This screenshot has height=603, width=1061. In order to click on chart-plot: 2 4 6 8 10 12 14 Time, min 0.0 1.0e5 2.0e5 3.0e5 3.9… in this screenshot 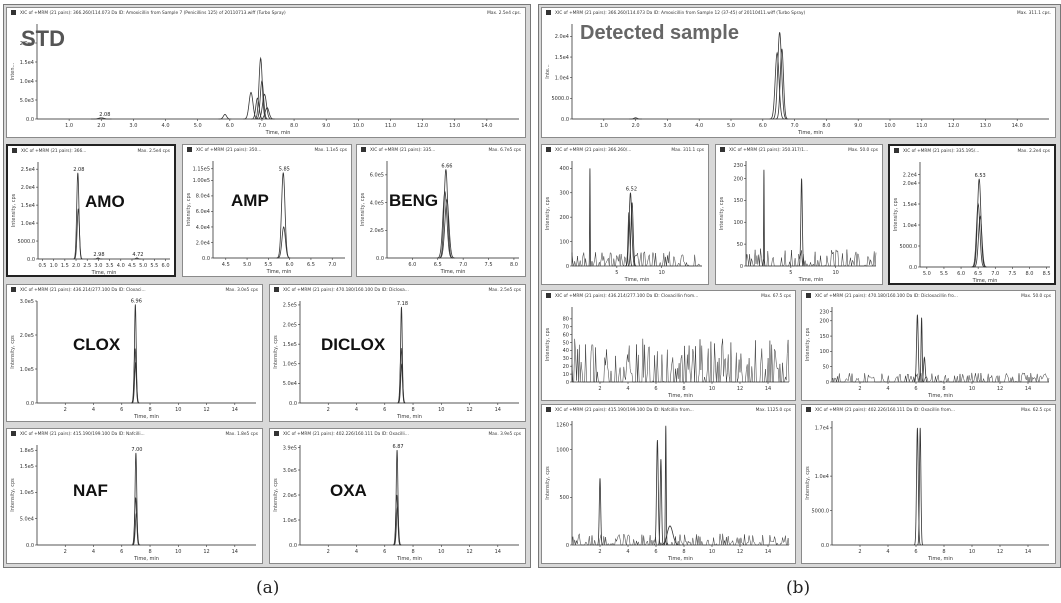, I will do `click(396, 503)`.